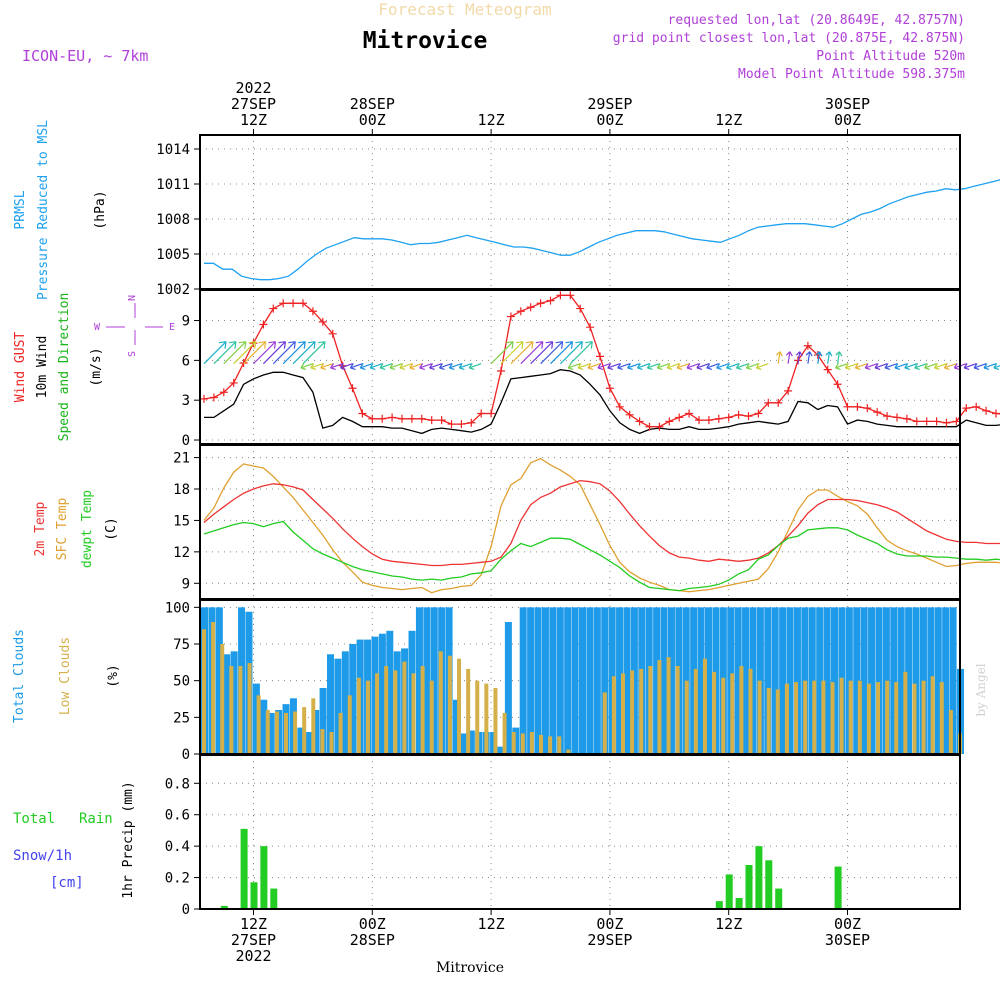  I want to click on low-clouds-label: Low Clouds, so click(65, 676).